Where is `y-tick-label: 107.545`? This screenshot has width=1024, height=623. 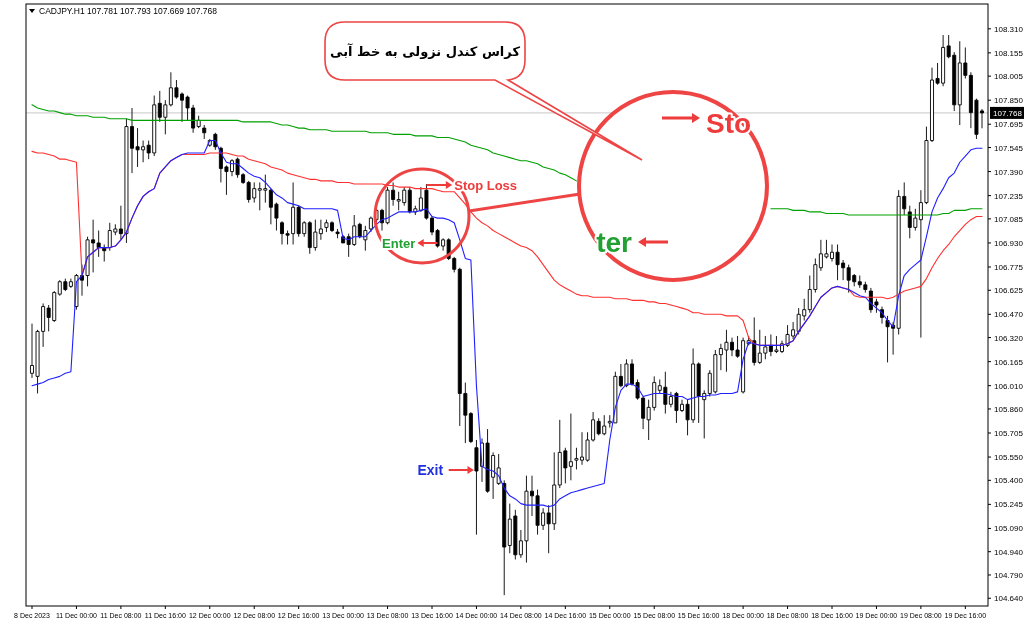
y-tick-label: 107.545 is located at coordinates (1009, 148).